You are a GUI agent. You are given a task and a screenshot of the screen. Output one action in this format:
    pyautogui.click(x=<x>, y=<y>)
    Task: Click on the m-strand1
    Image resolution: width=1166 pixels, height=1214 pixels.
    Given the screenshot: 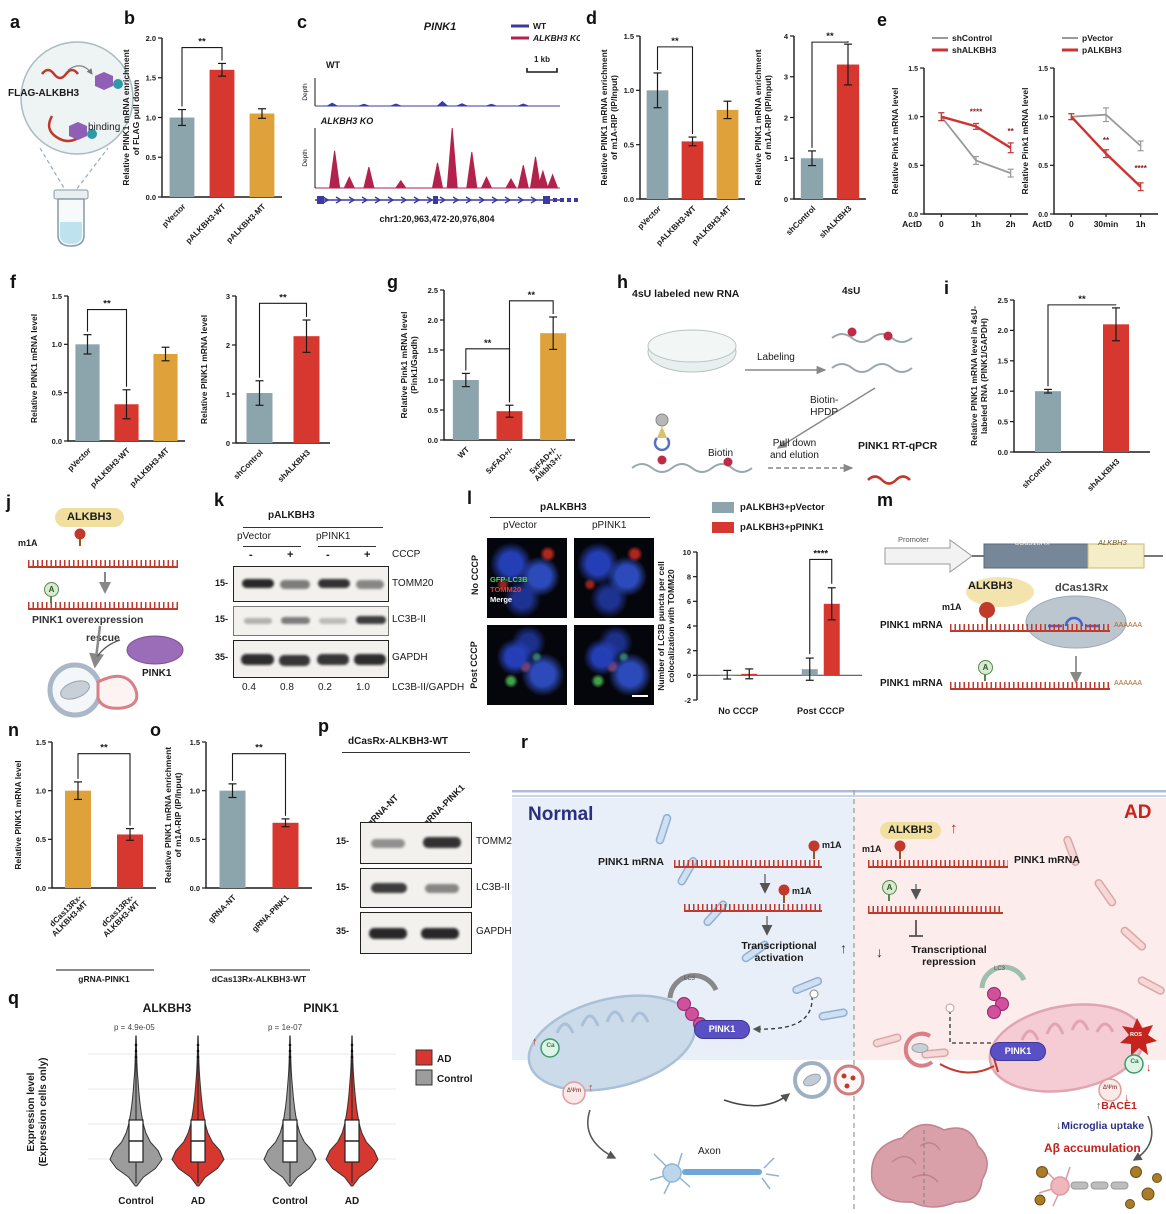 What is the action you would take?
    pyautogui.click(x=1030, y=628)
    